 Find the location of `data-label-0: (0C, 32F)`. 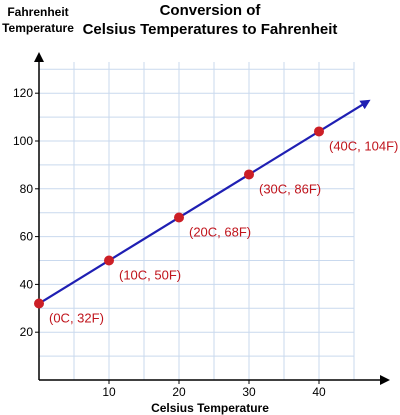

data-label-0: (0C, 32F) is located at coordinates (76, 318).